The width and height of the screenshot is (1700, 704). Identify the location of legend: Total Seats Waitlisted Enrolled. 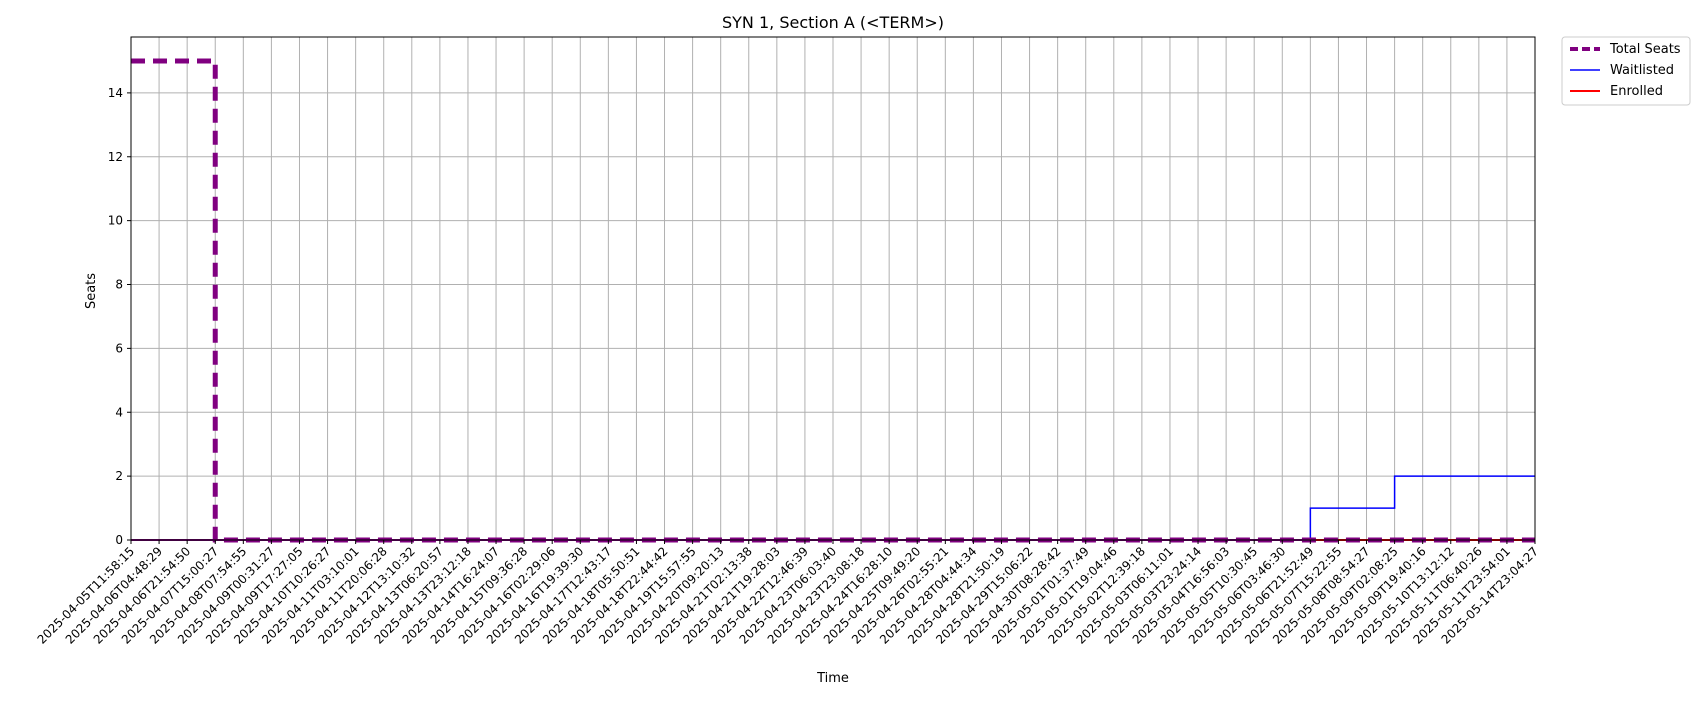
(1626, 71).